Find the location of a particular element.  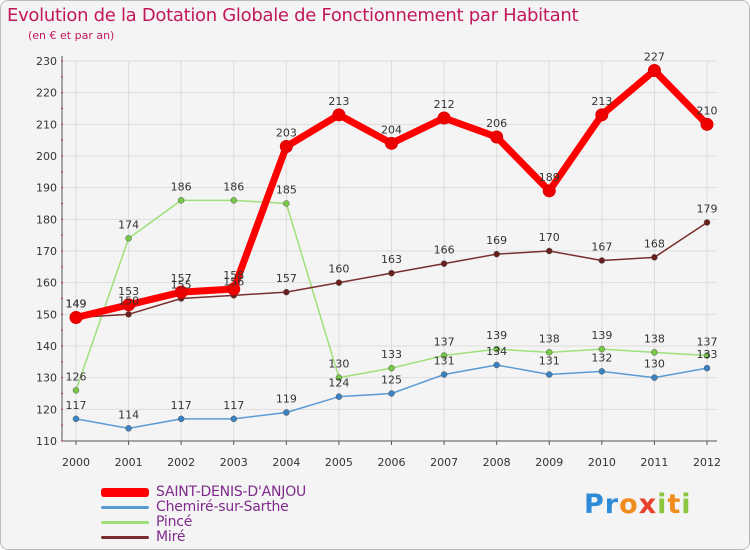

x-tick-label: 2009 is located at coordinates (549, 462).